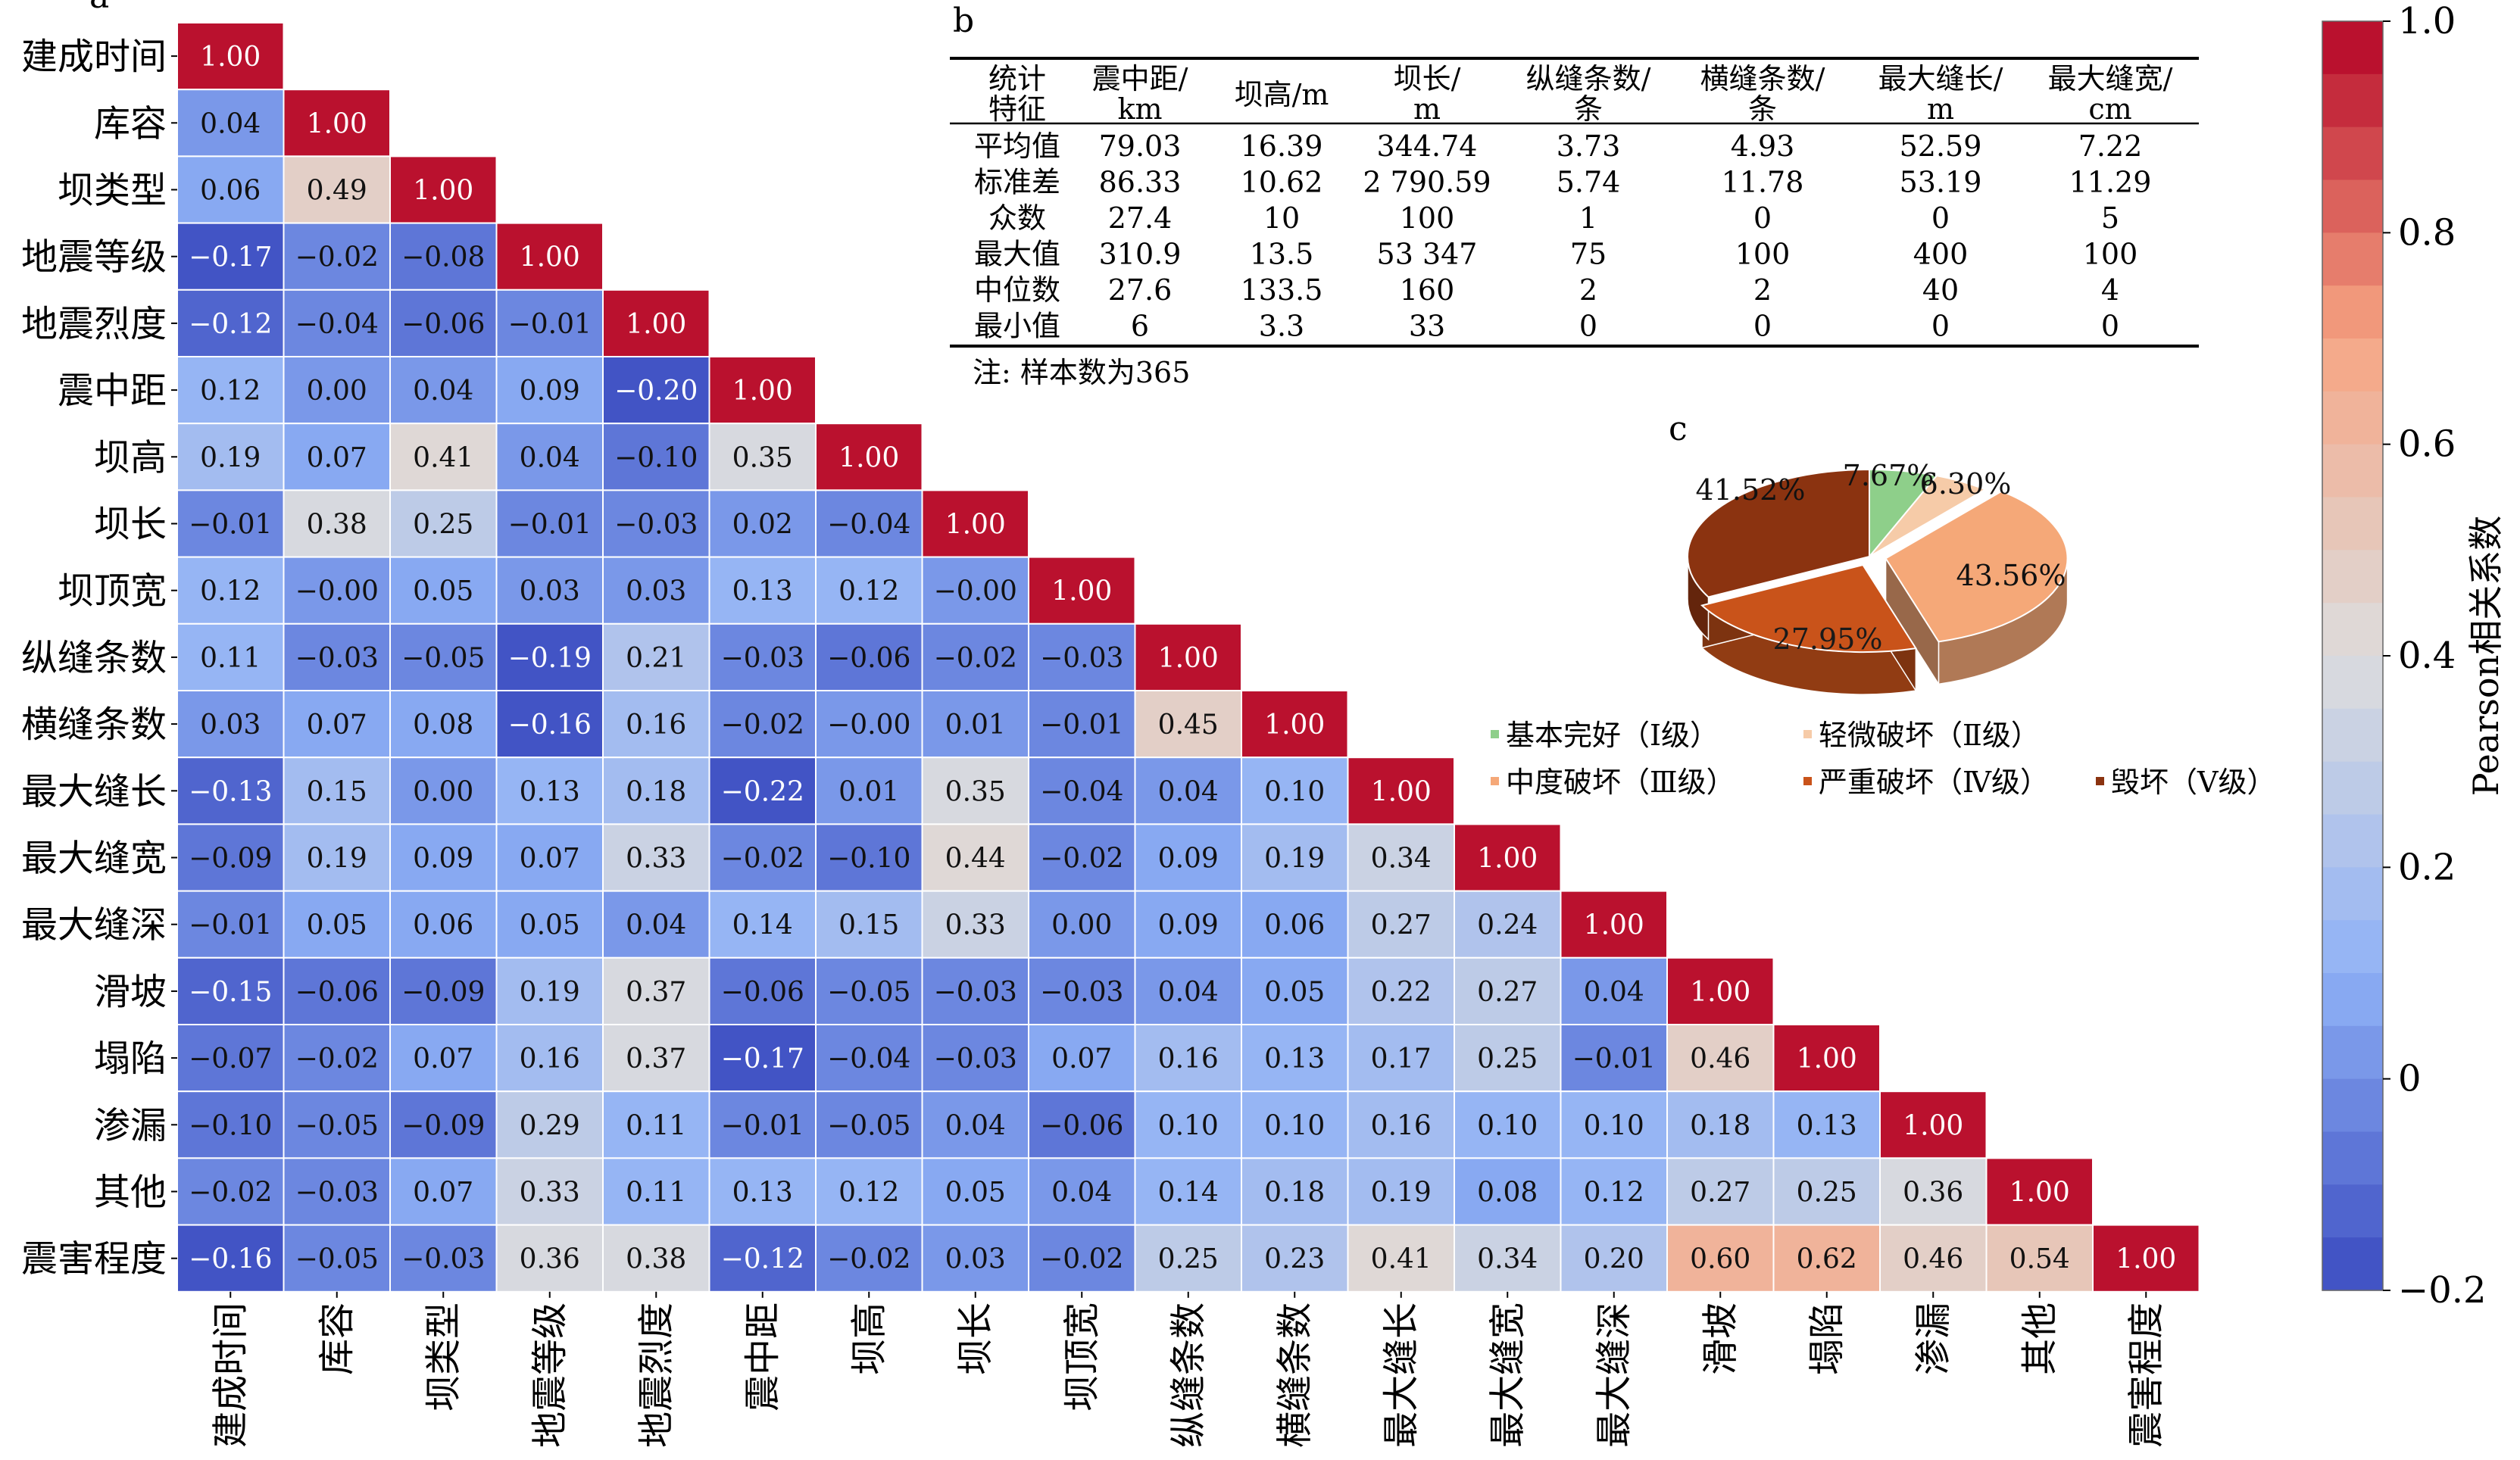  What do you see at coordinates (94, 724) in the screenshot?
I see `row-label: 横缝条数` at bounding box center [94, 724].